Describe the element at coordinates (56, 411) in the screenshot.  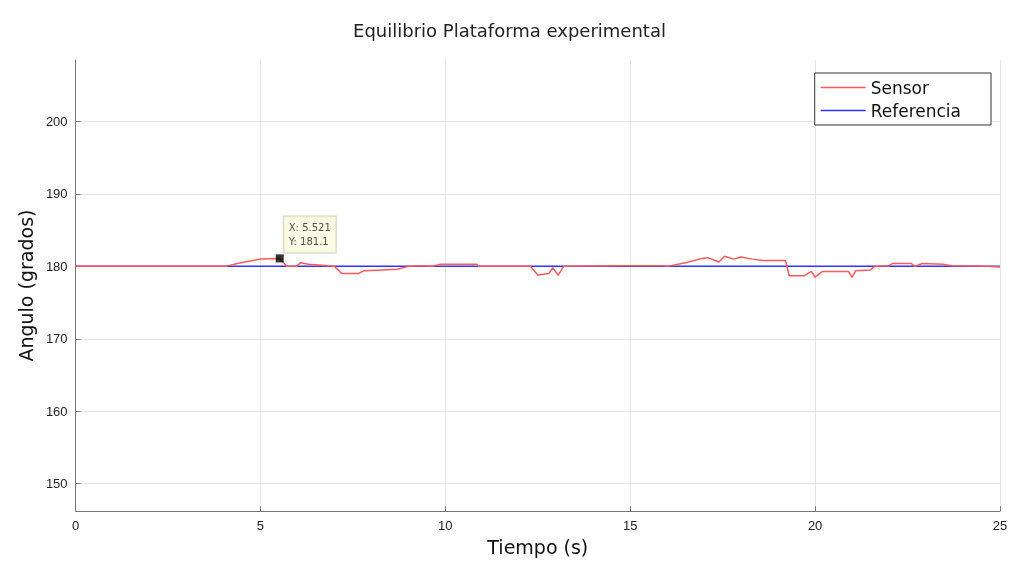
I see `y-tick-label: 160` at that location.